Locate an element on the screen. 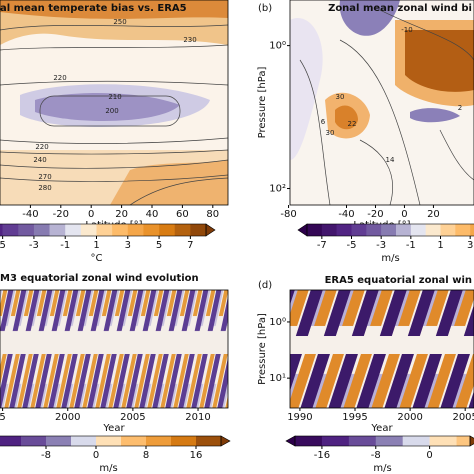 The height and width of the screenshot is (474, 474). x-tick-label: 1995 is located at coordinates (354, 417).